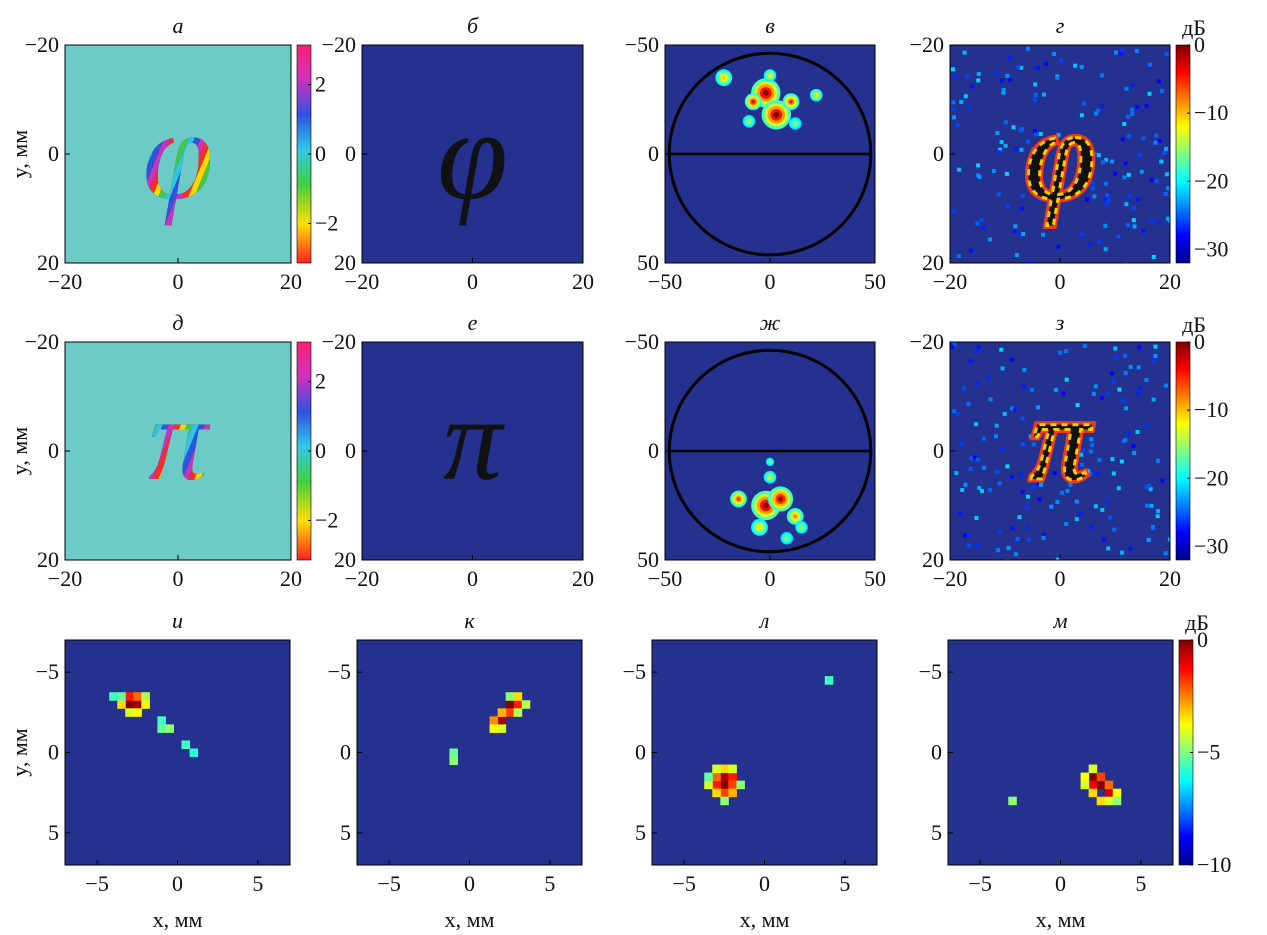 Image resolution: width=1267 pixels, height=935 pixels. Describe the element at coordinates (350, 450) in the screenshot. I see `y-tick-label: 0` at that location.